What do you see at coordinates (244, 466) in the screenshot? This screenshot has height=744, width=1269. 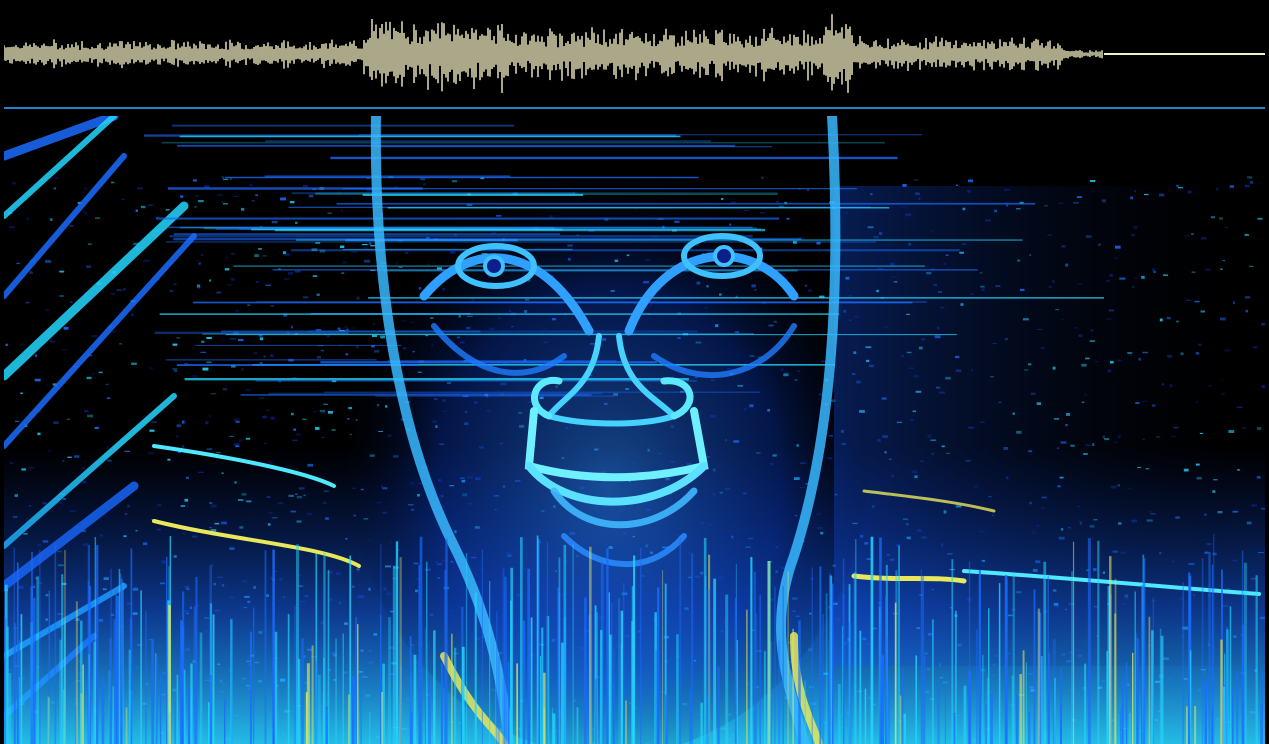 I see `left-trail-upper` at bounding box center [244, 466].